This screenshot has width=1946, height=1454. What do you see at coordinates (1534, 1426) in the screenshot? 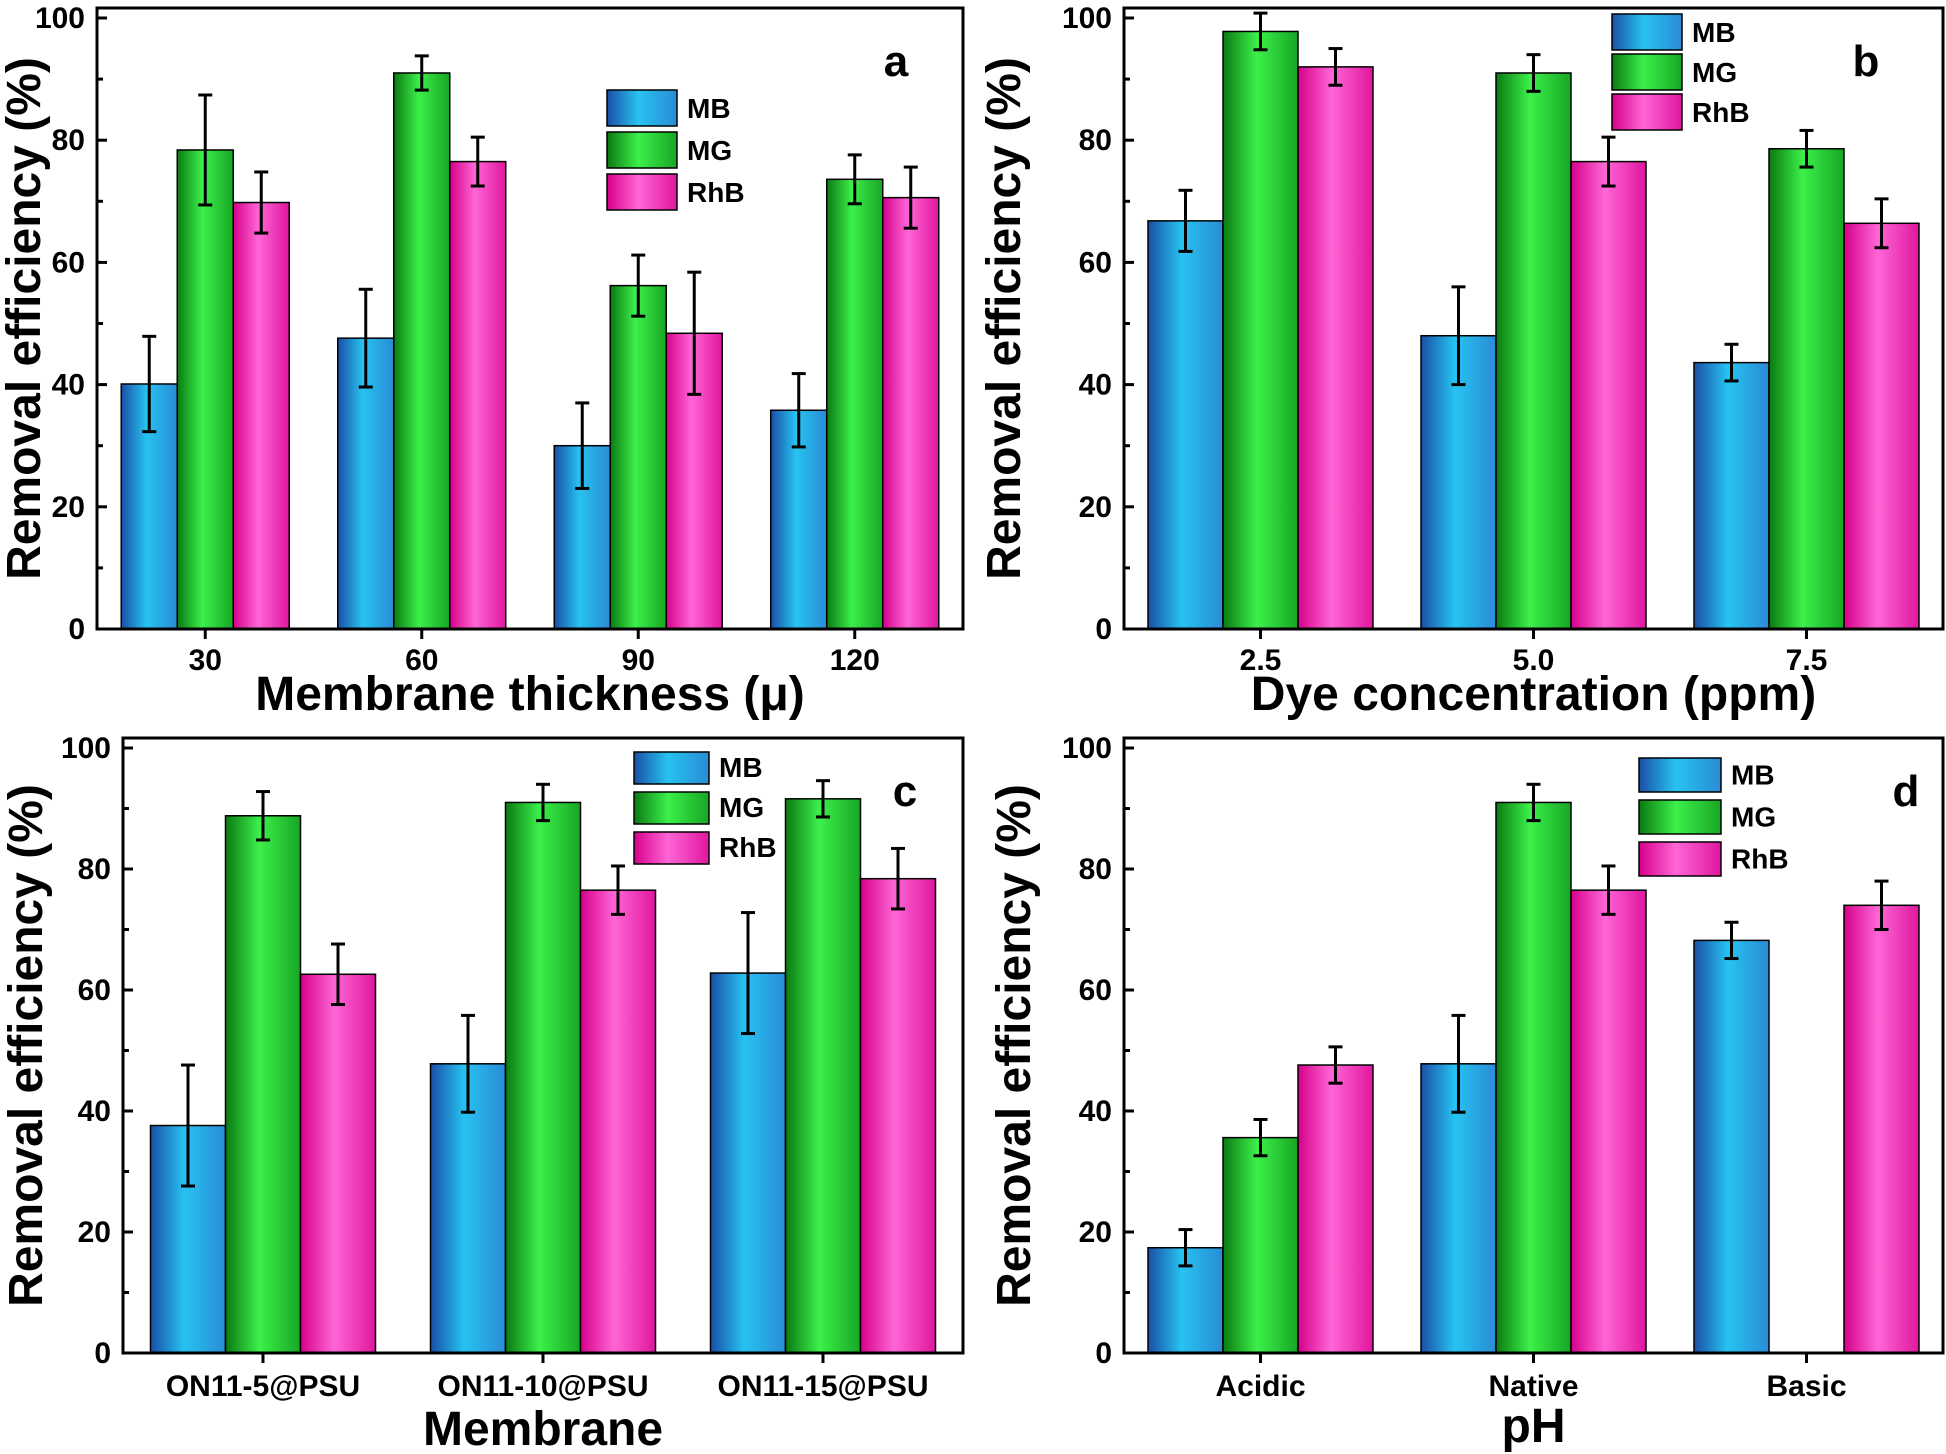
I see `x-axis-title: pH` at bounding box center [1534, 1426].